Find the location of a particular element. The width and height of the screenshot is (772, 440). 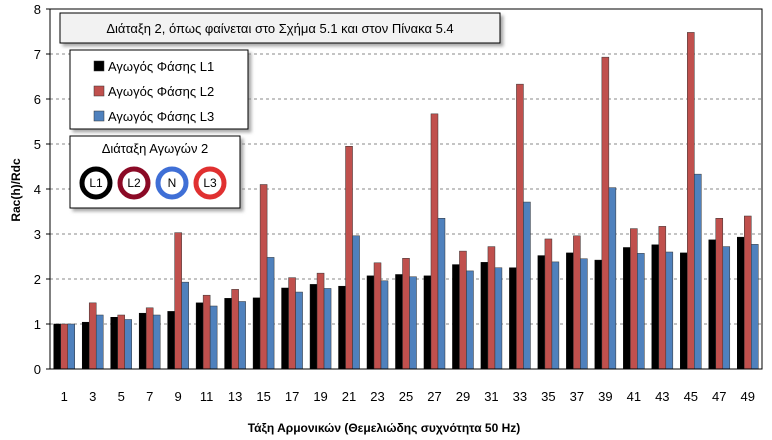

x-tick-label: 15 is located at coordinates (263, 396).